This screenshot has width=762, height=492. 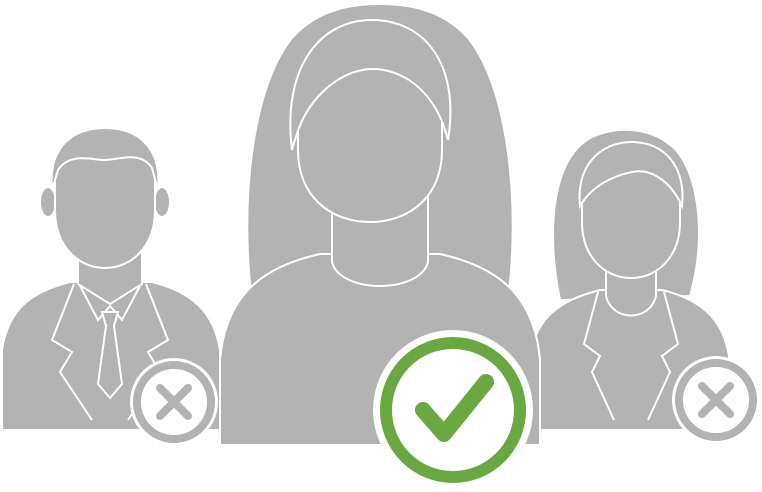 What do you see at coordinates (162, 202) in the screenshot?
I see `man-ear-right` at bounding box center [162, 202].